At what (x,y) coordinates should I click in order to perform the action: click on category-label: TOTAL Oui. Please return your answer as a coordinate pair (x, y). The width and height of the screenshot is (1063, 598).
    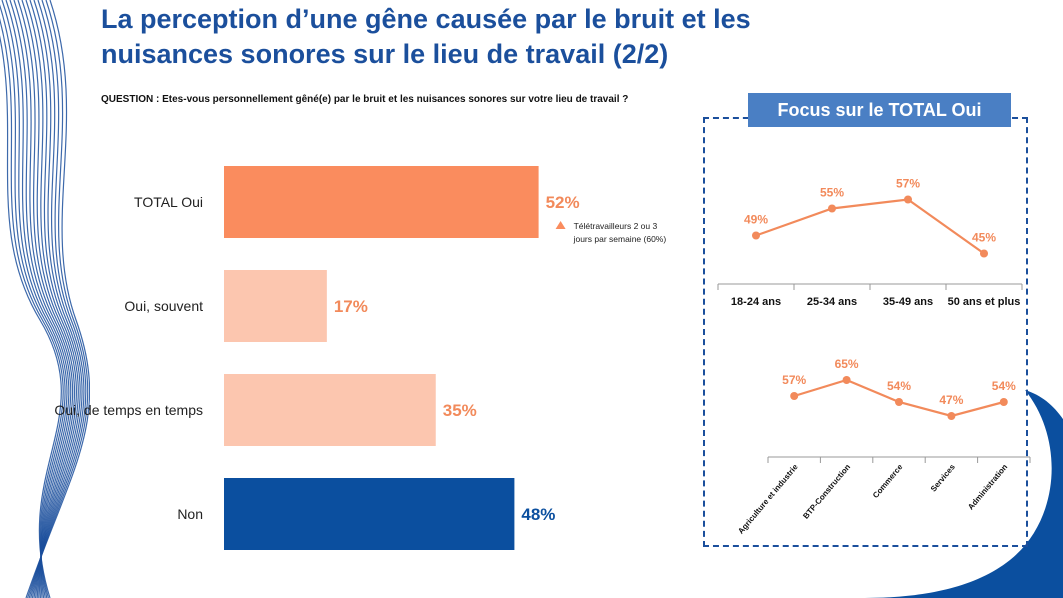
    Looking at the image, I should click on (168, 202).